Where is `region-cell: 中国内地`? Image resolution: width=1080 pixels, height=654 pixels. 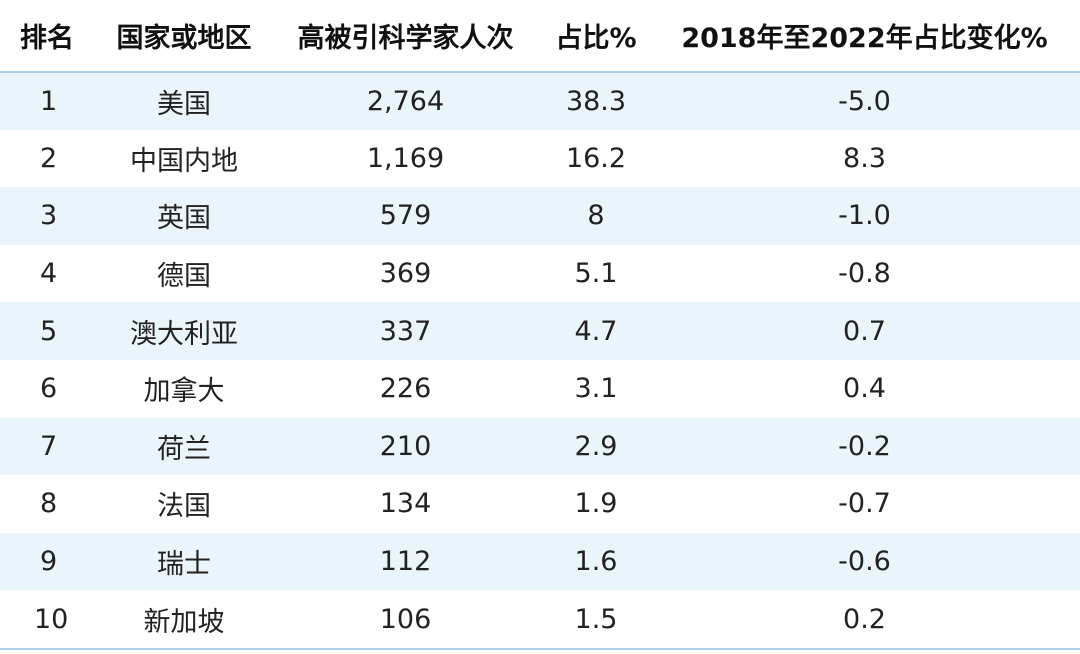 region-cell: 中国内地 is located at coordinates (184, 161).